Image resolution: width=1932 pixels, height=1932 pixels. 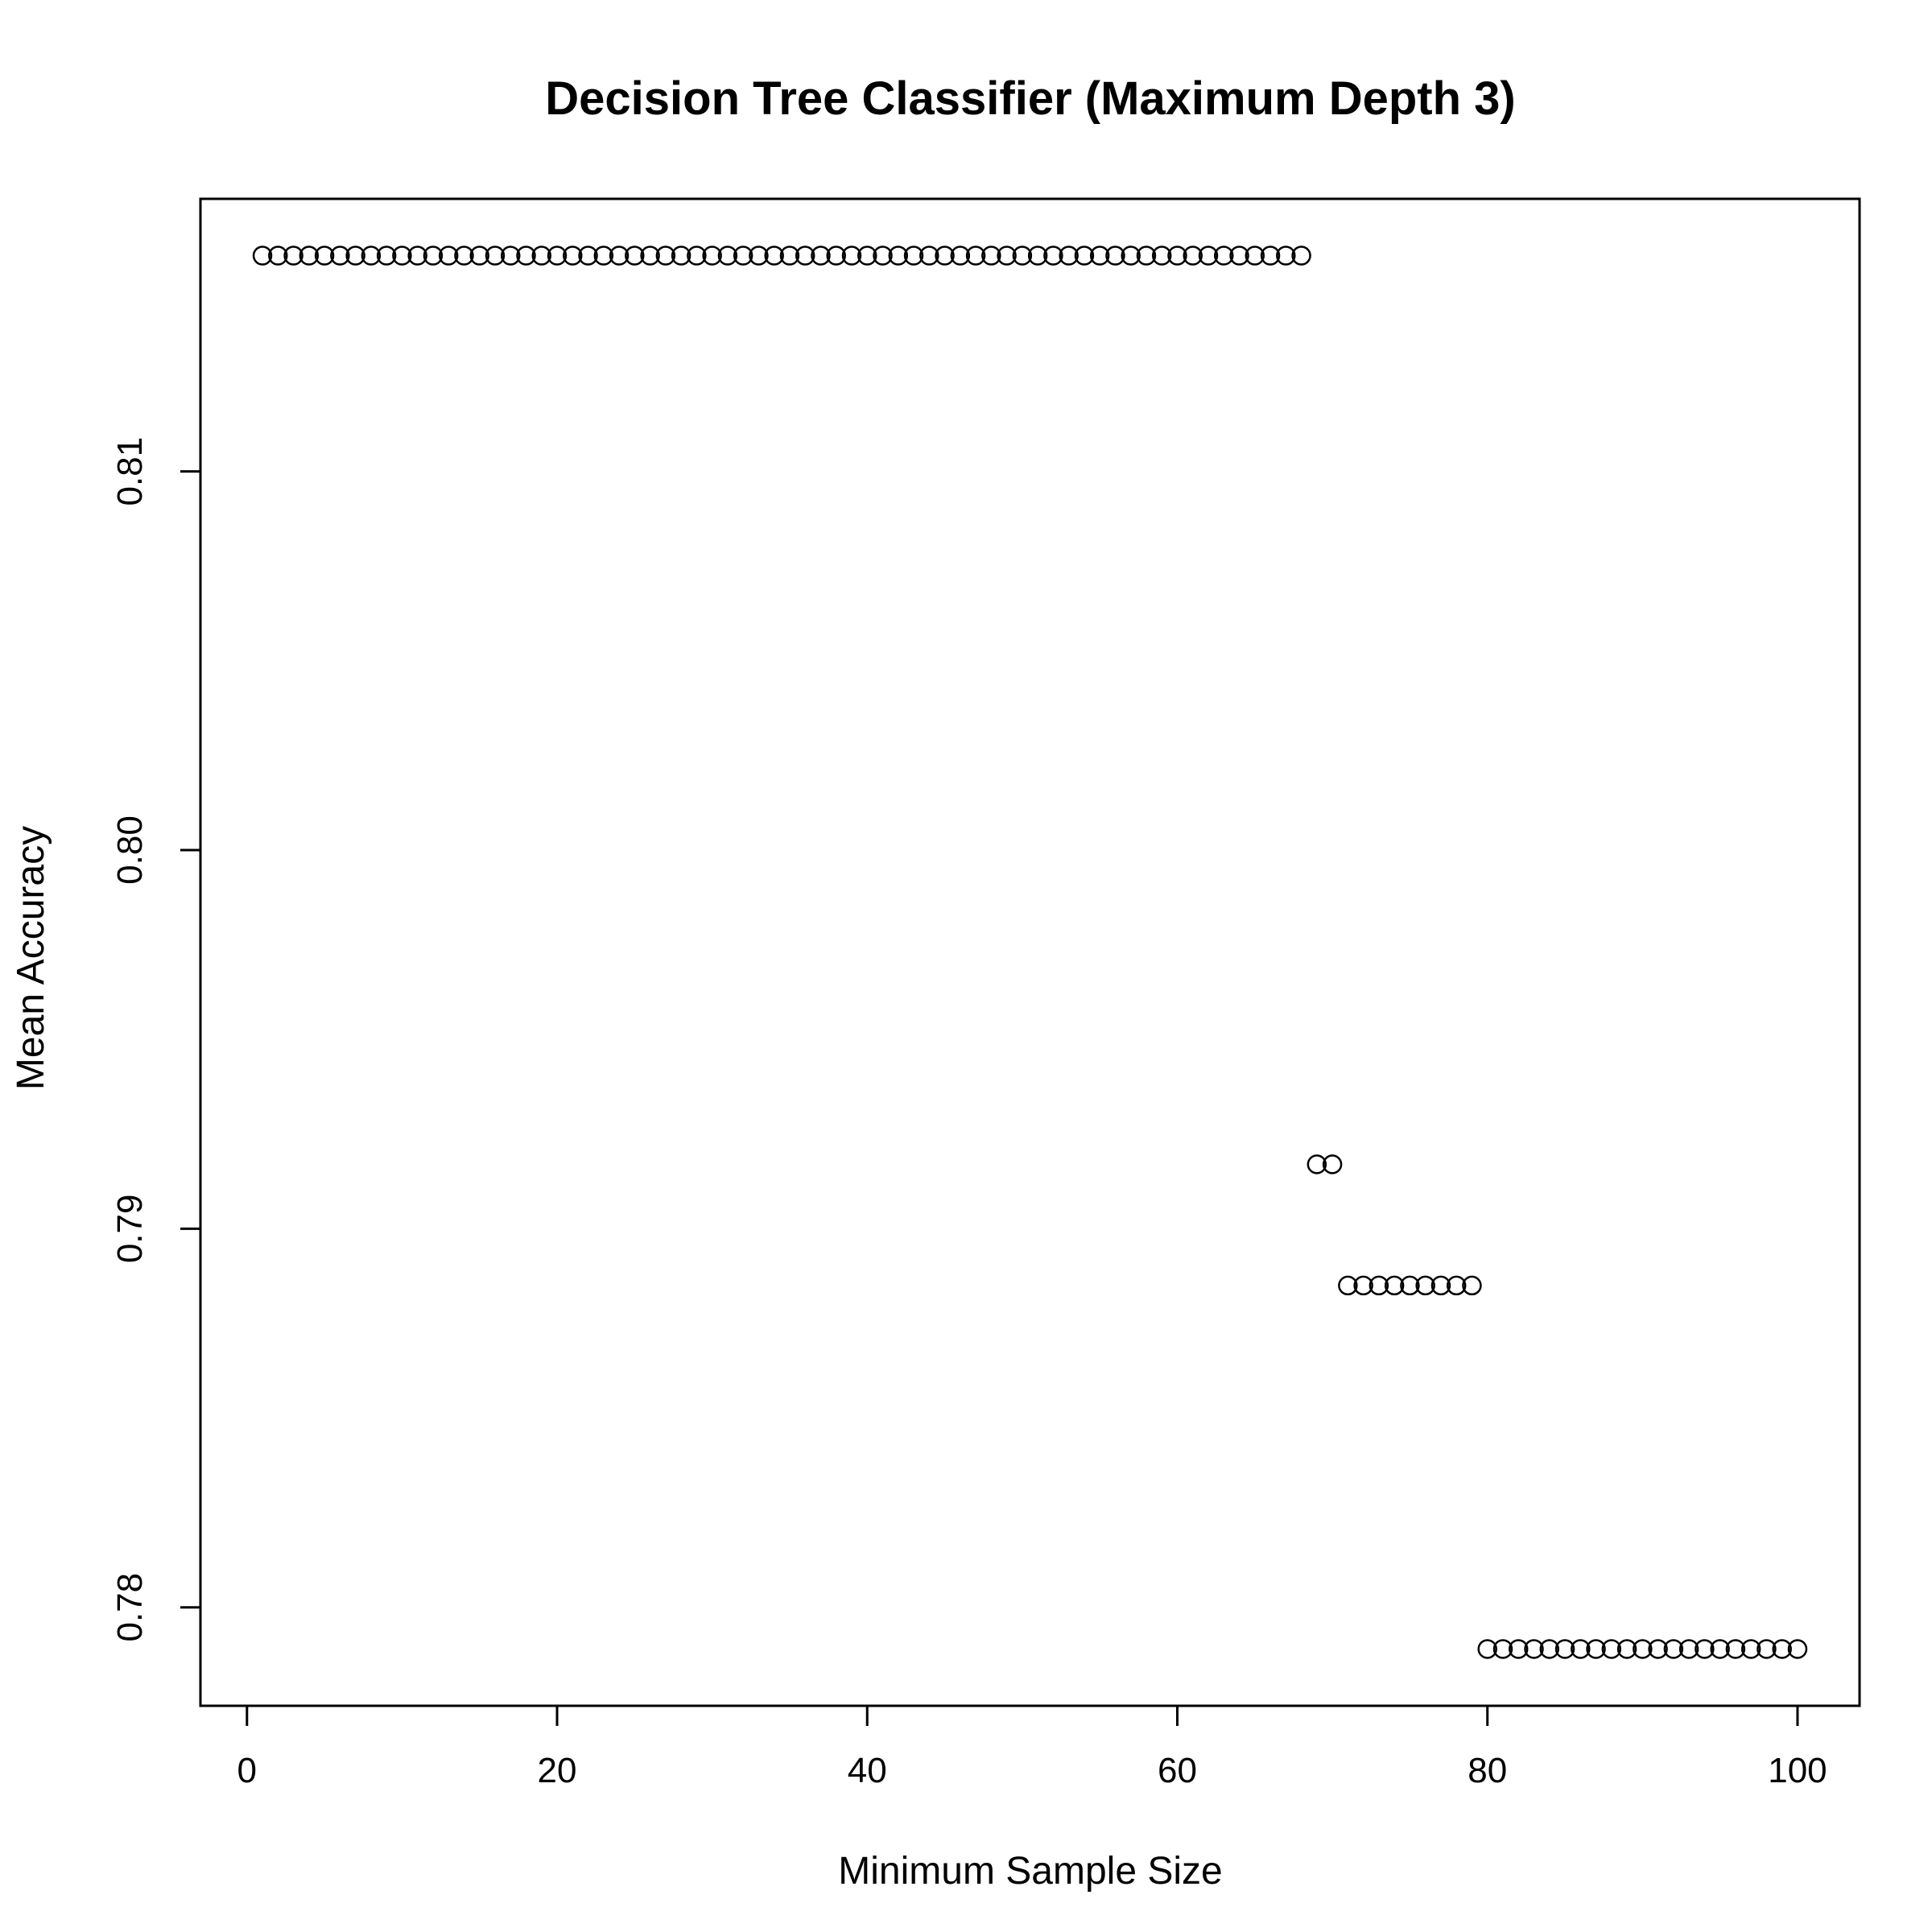 I want to click on y-tick-label: 0.80, so click(x=130, y=850).